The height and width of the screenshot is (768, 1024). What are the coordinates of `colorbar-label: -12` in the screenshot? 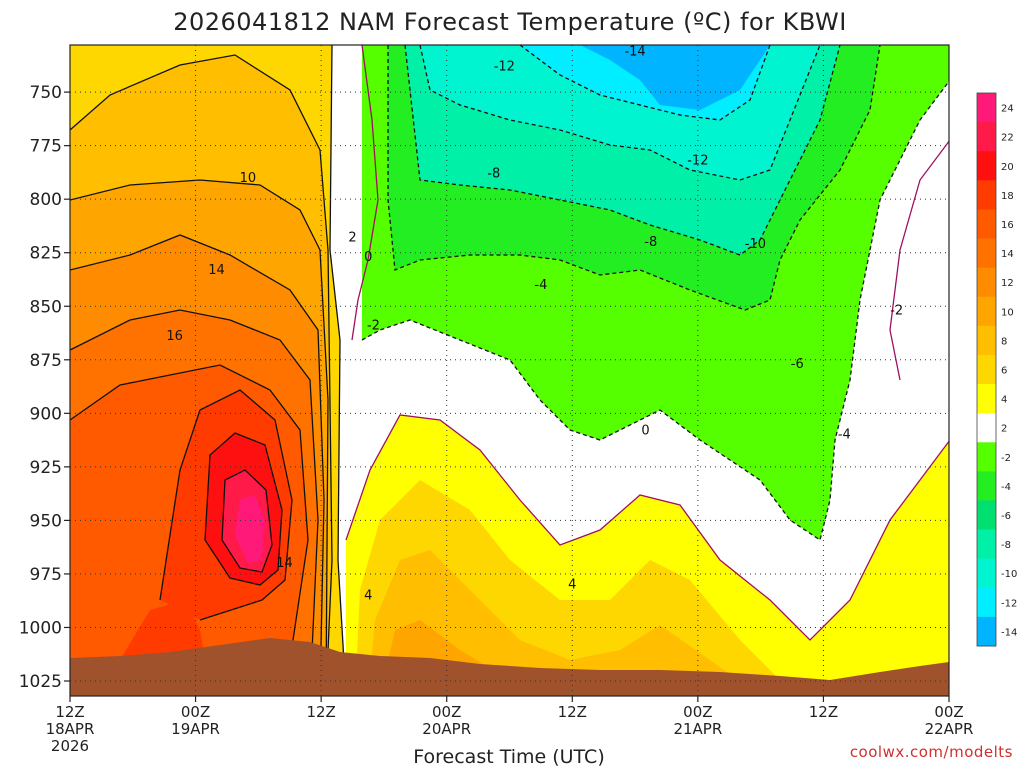 It's located at (1009, 603).